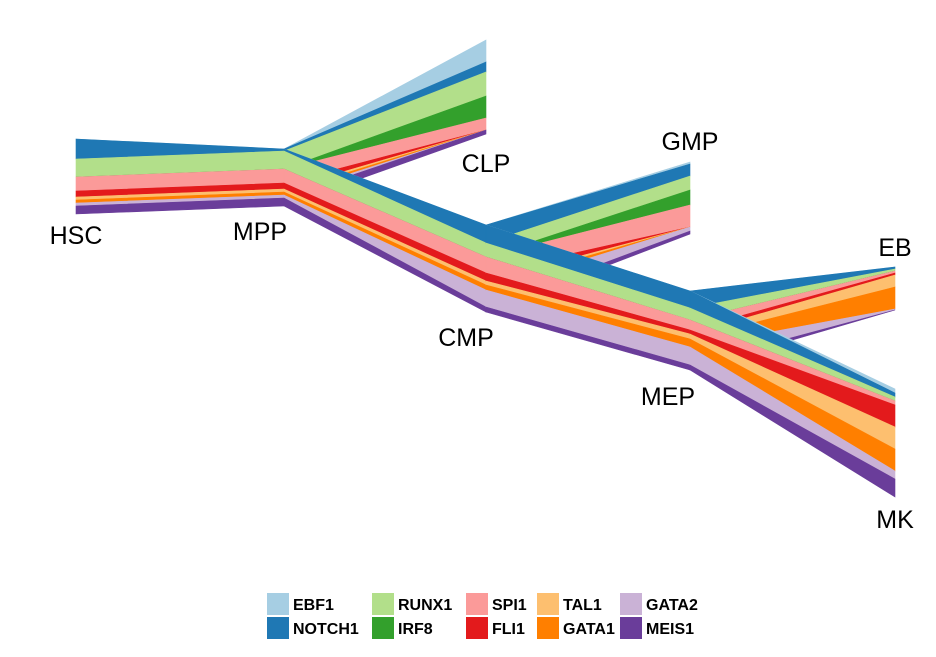 This screenshot has height=657, width=936. I want to click on node-label-clp: CLP, so click(486, 164).